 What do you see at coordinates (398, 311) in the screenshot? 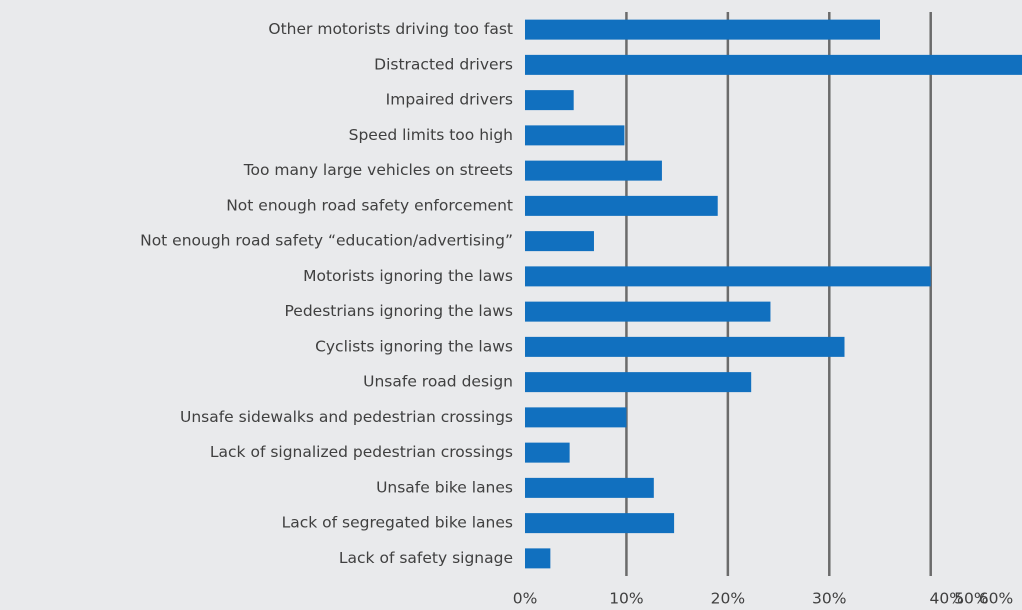
I see `category-label: Pedestrians ignoring the laws` at bounding box center [398, 311].